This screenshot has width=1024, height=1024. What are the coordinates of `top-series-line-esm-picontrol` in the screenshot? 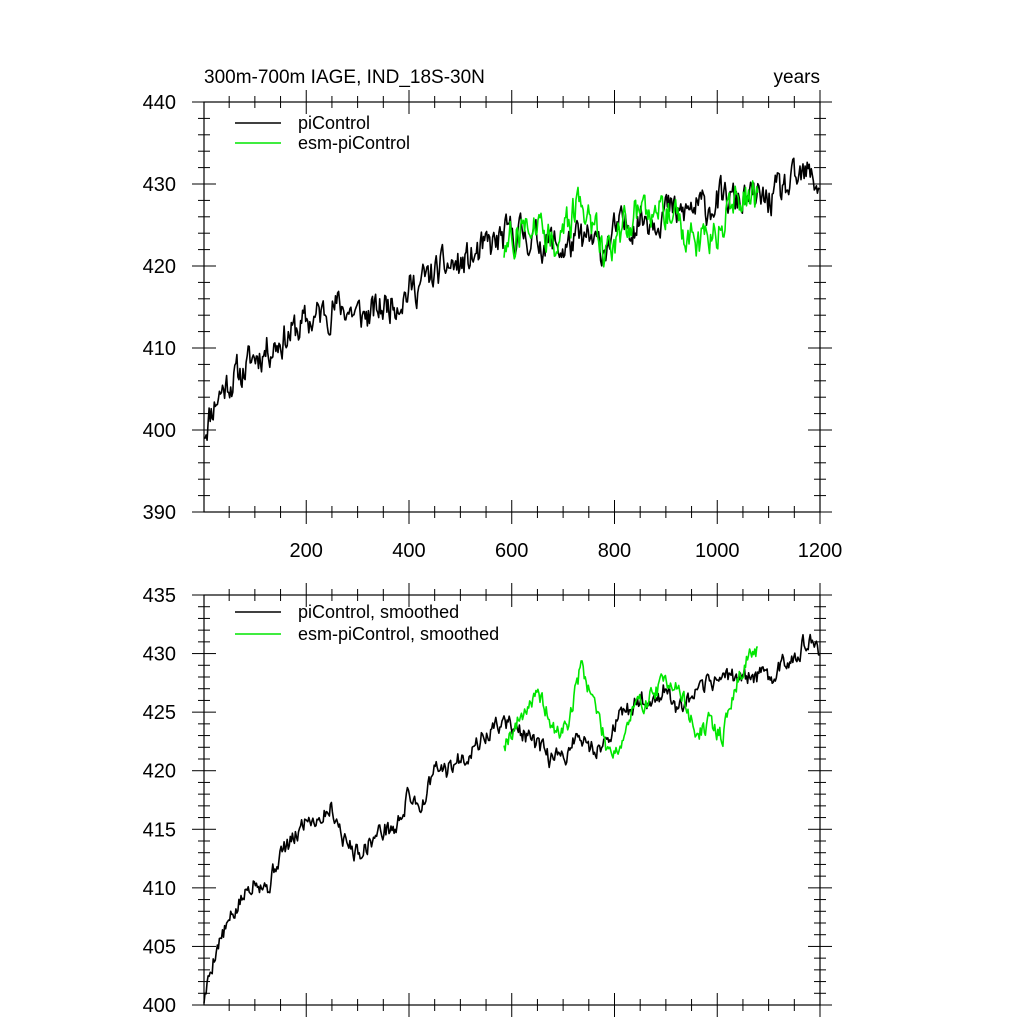 It's located at (631, 224).